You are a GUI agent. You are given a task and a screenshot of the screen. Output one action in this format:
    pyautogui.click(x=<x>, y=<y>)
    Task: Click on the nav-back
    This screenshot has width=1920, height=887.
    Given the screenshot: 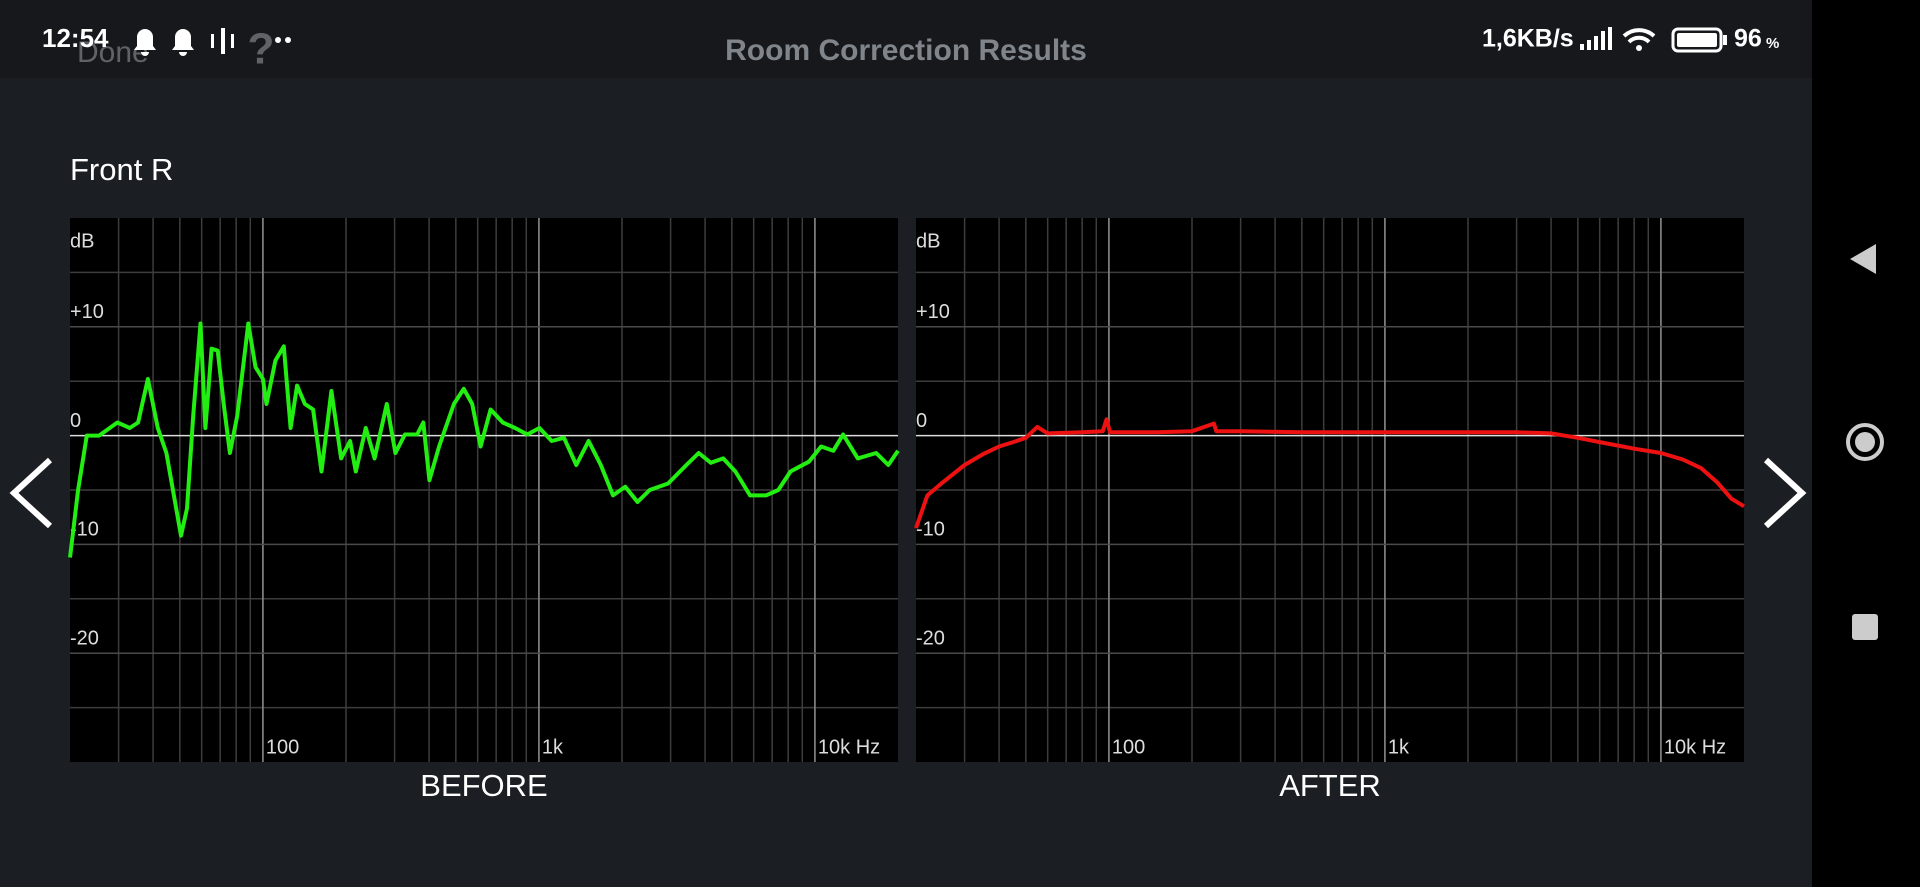 What is the action you would take?
    pyautogui.click(x=1863, y=259)
    